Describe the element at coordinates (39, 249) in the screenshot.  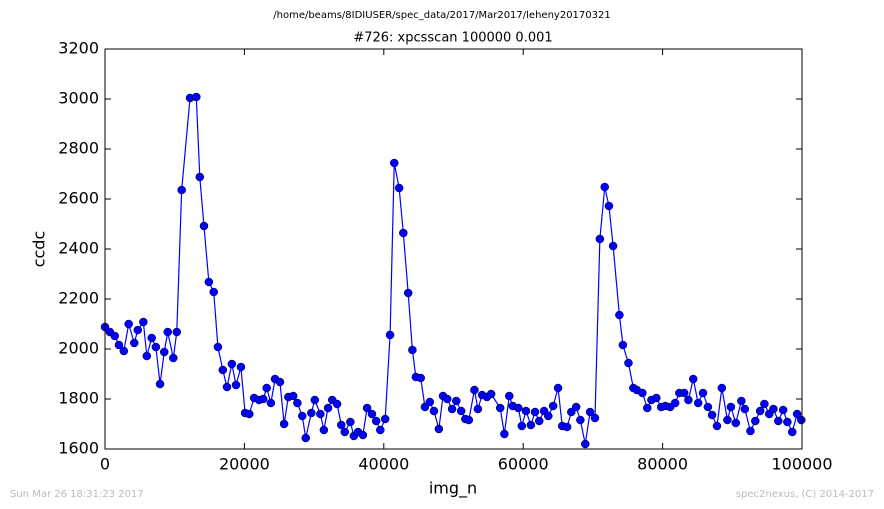
I see `y-axis-label: ccdc` at that location.